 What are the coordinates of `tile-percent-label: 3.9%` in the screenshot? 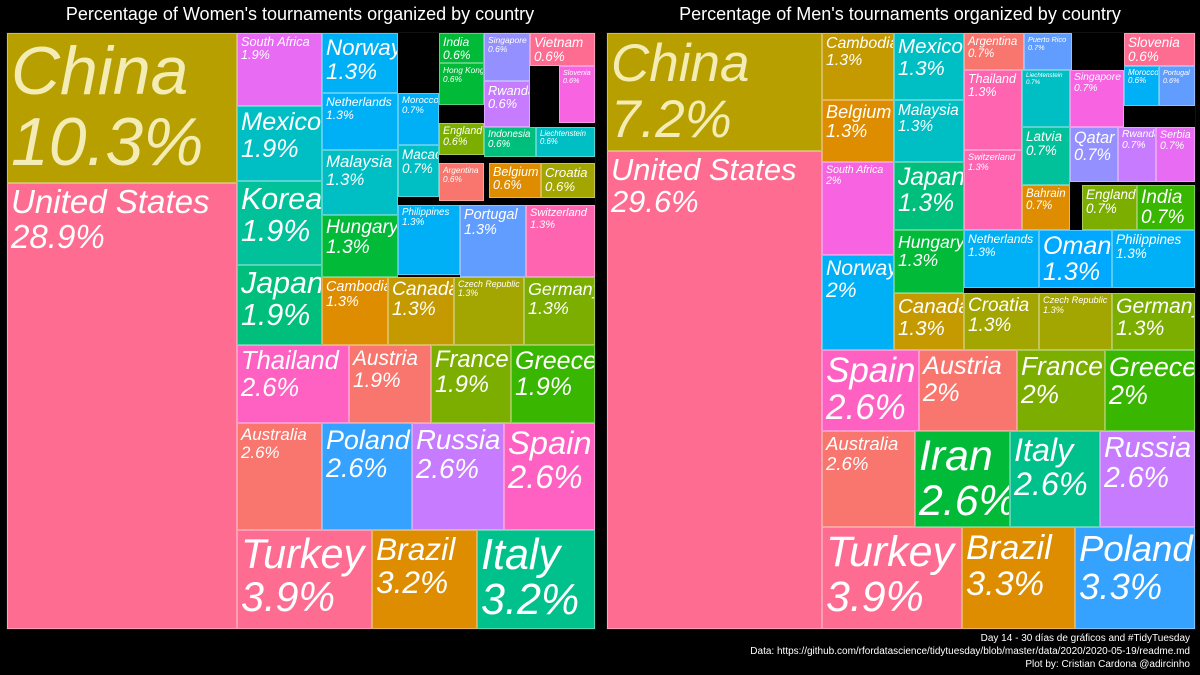 It's located at (288, 597).